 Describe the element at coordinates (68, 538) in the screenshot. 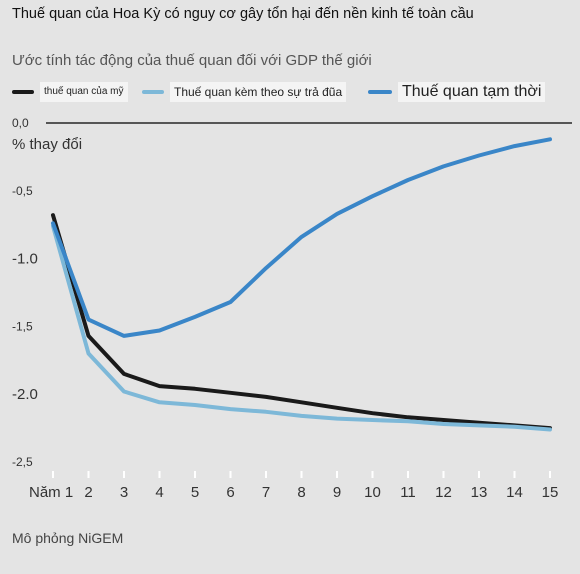

I see `source-note: Mô phỏng NiGEM` at that location.